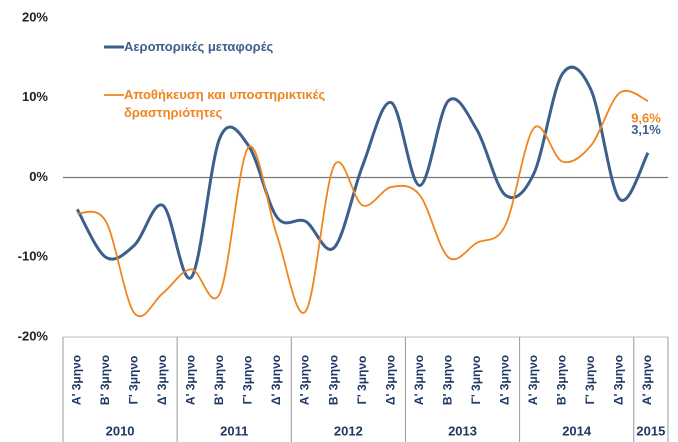  What do you see at coordinates (462, 430) in the screenshot?
I see `year-label: 2013` at bounding box center [462, 430].